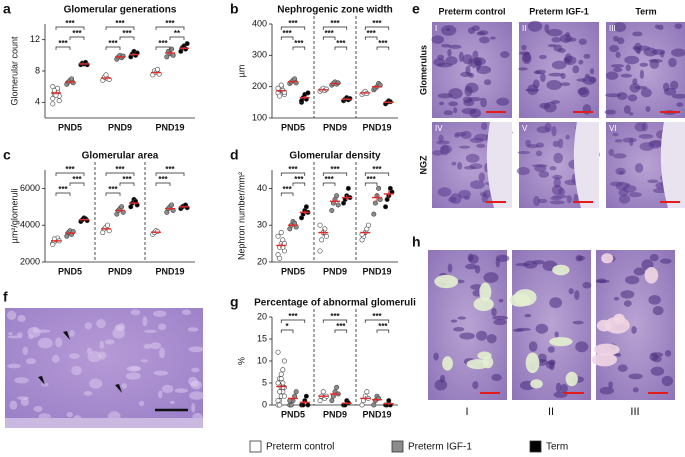  I want to click on y-tick-label: 10, so click(262, 360).